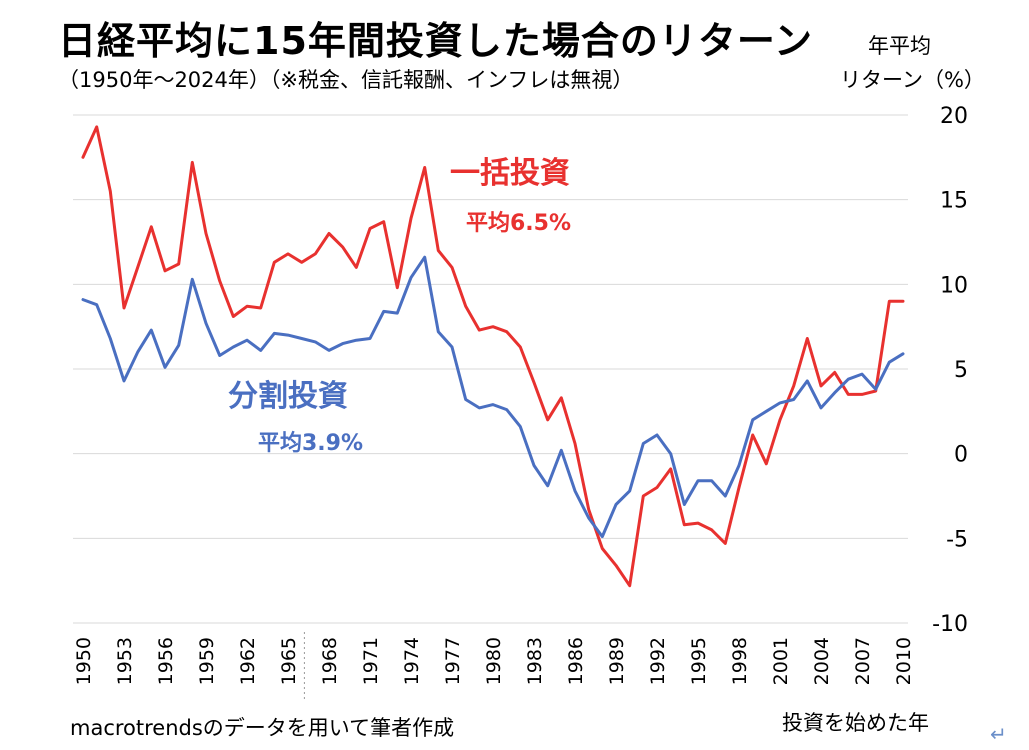  What do you see at coordinates (125, 661) in the screenshot?
I see `x-tick-label: 1953` at bounding box center [125, 661].